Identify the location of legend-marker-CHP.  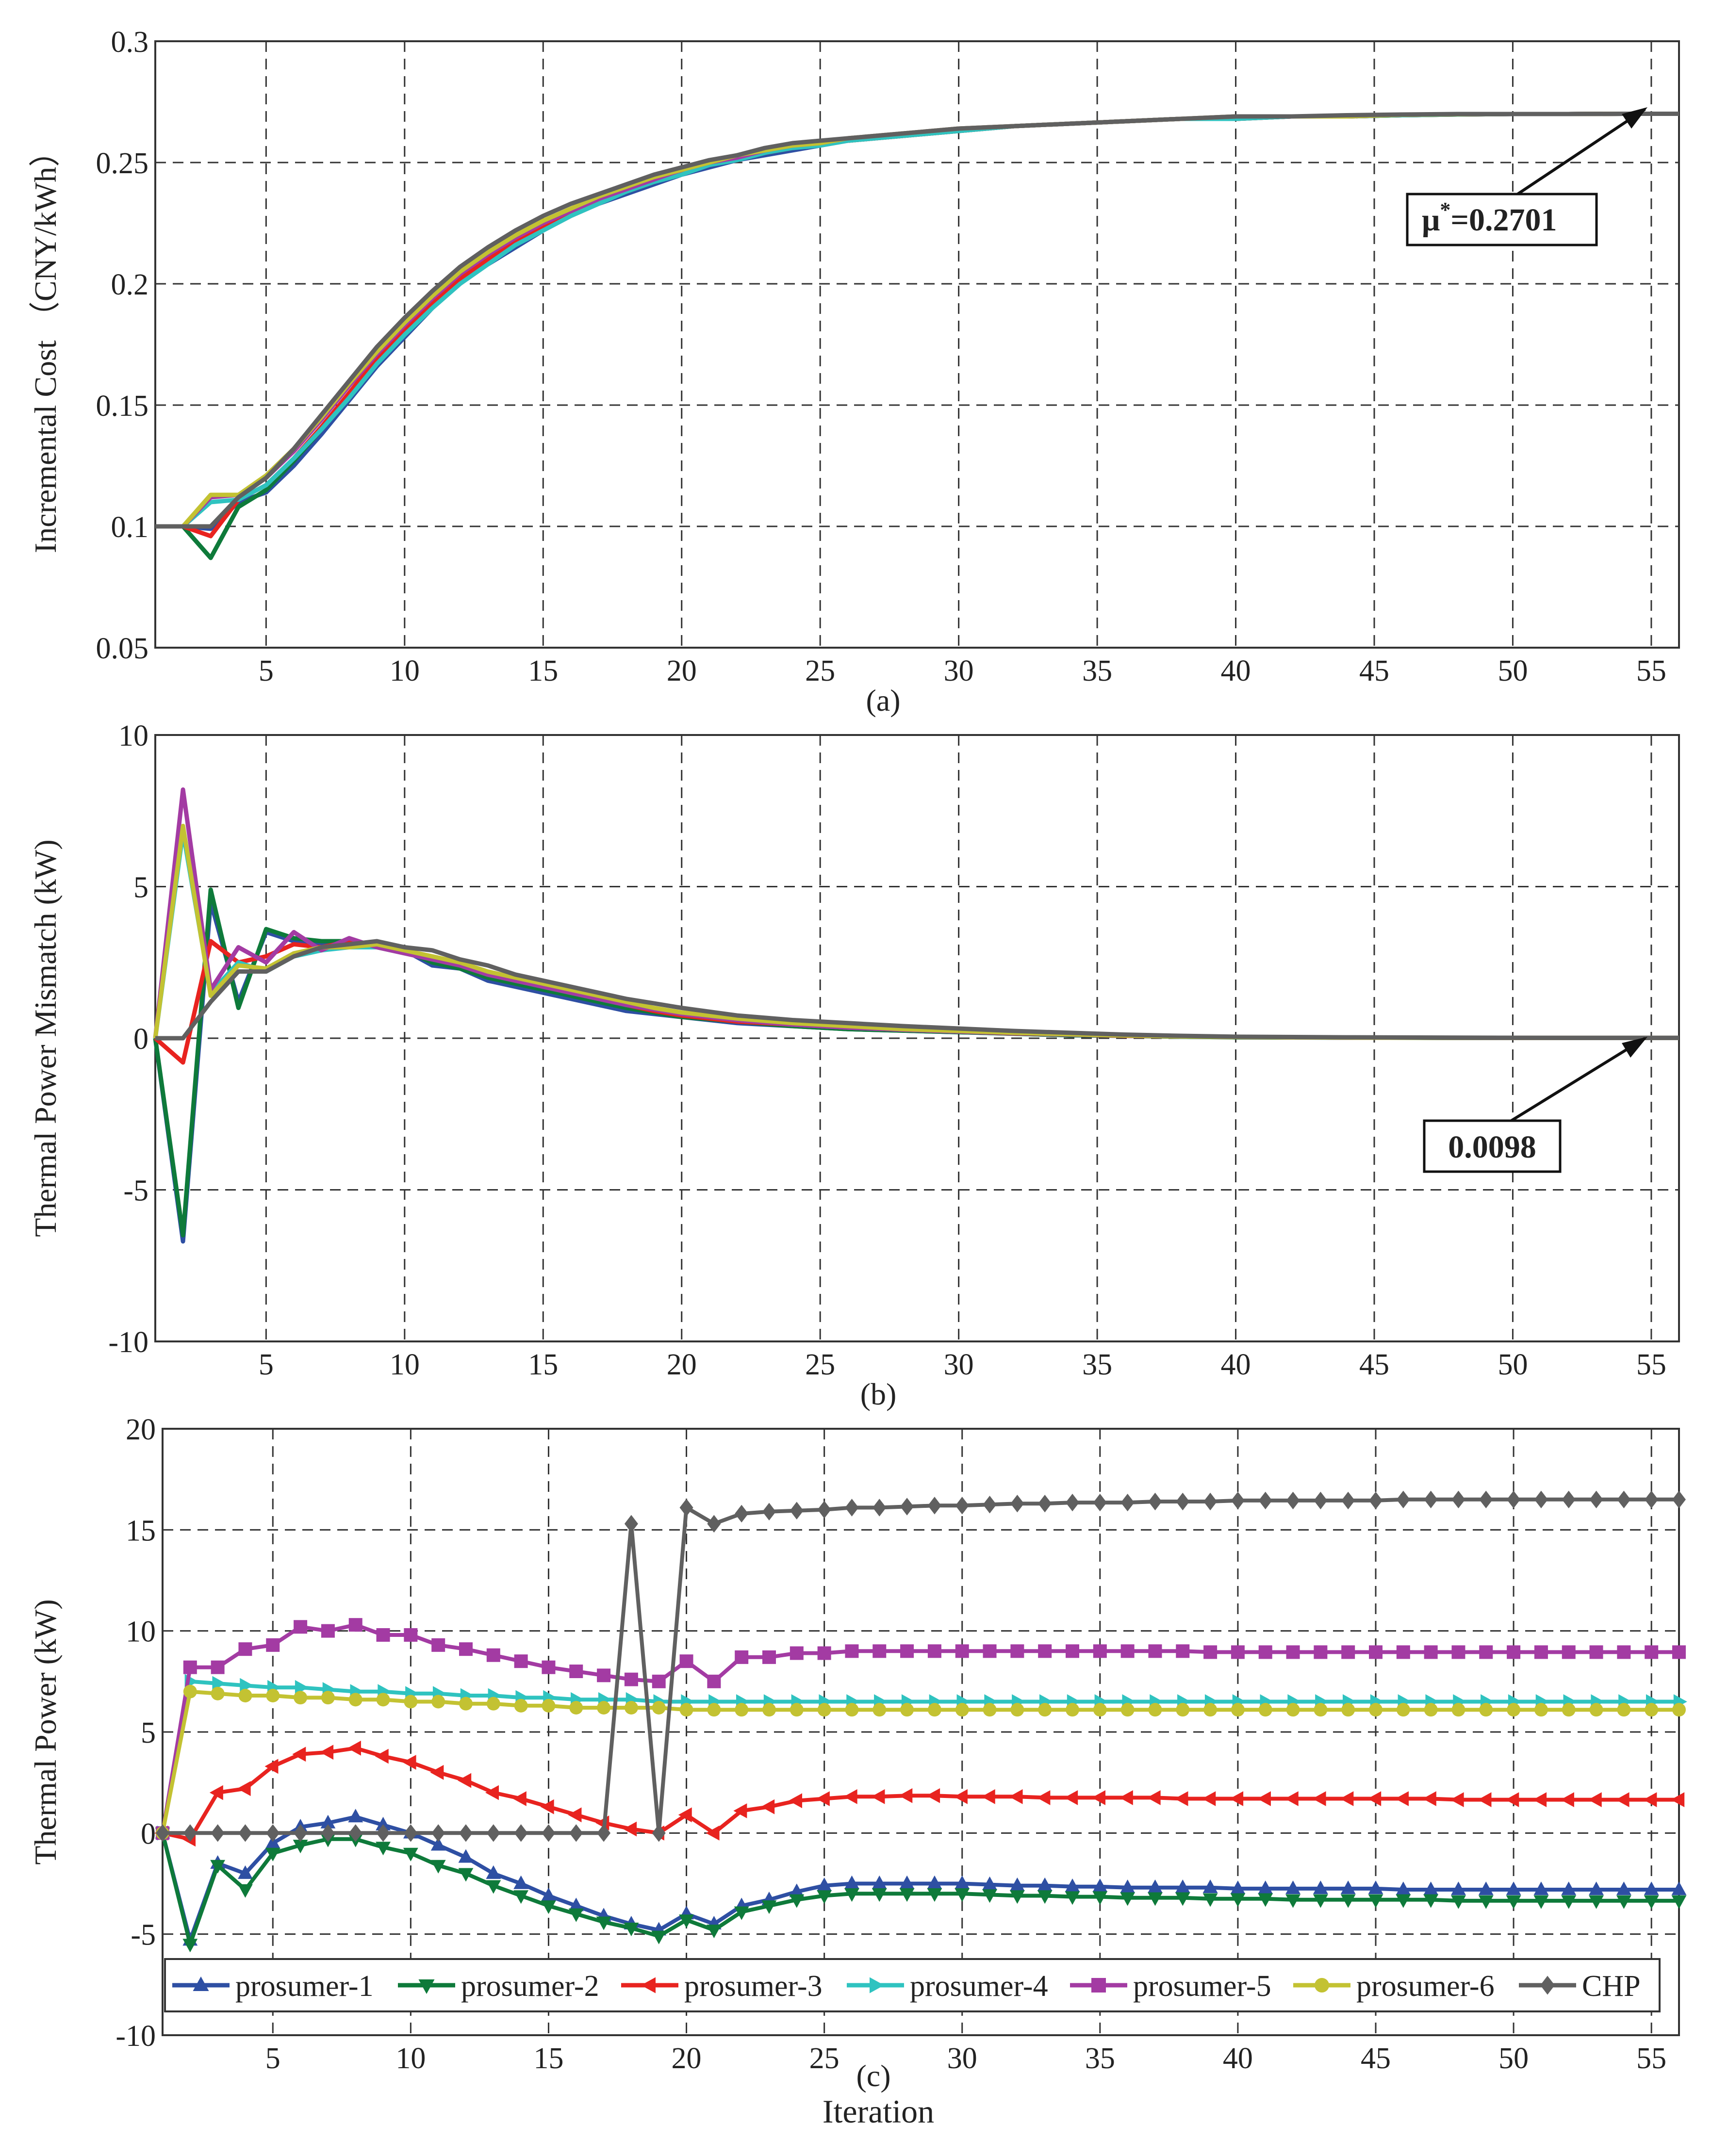
(1547, 1985).